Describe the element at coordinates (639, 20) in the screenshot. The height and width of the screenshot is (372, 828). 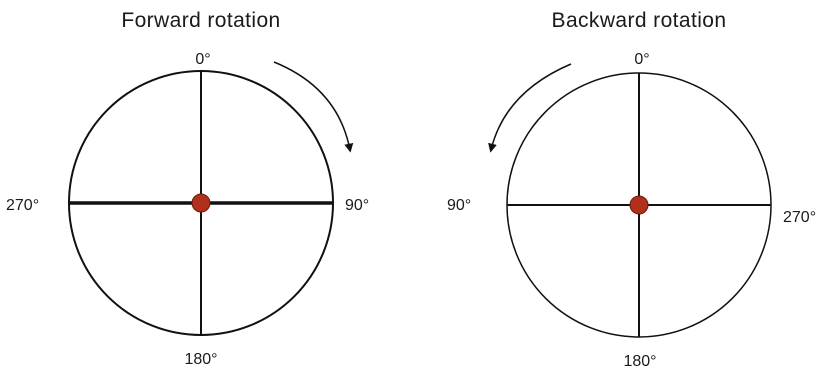
I see `backward-rotation-title: Backward rotation` at that location.